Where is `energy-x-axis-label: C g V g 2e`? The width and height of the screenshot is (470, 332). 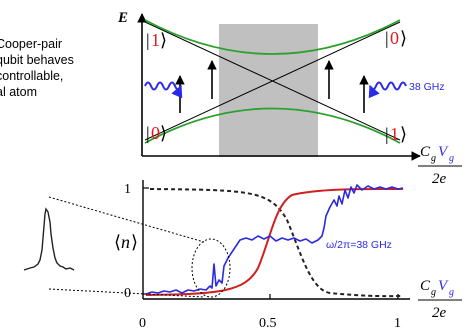
energy-x-axis-label: C g V g 2e is located at coordinates (440, 165).